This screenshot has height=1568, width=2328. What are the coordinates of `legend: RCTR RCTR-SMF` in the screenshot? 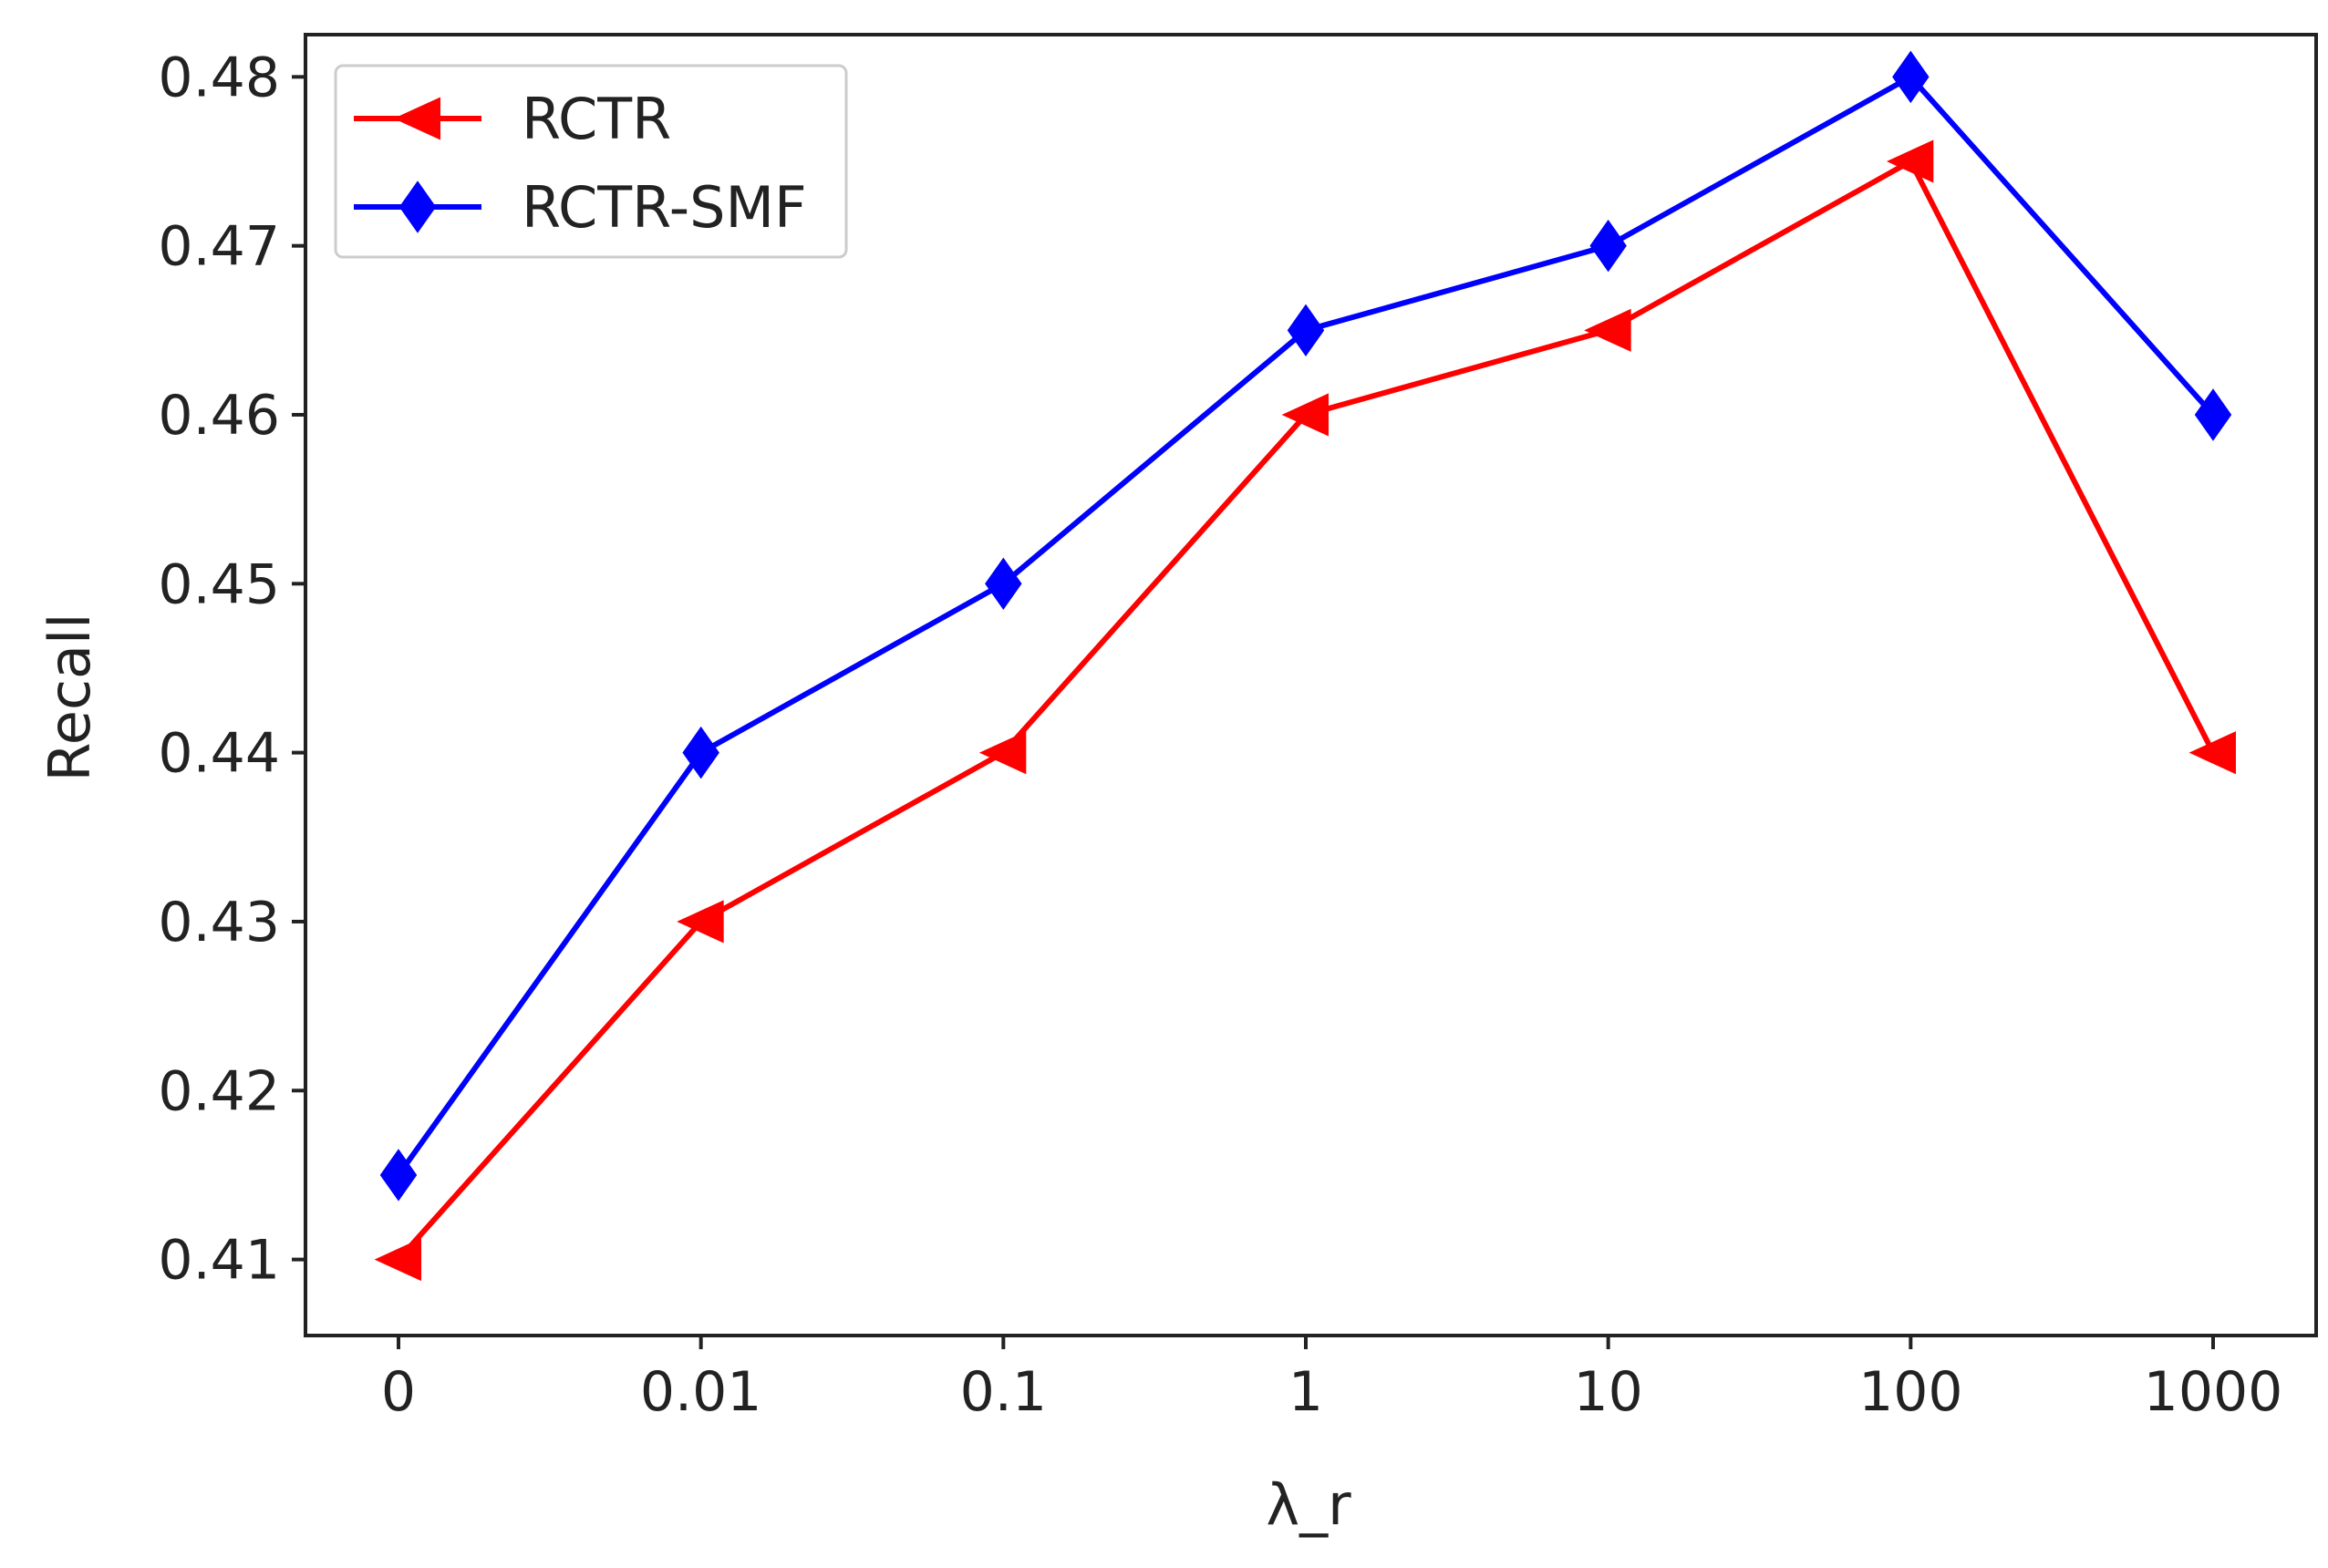 It's located at (591, 161).